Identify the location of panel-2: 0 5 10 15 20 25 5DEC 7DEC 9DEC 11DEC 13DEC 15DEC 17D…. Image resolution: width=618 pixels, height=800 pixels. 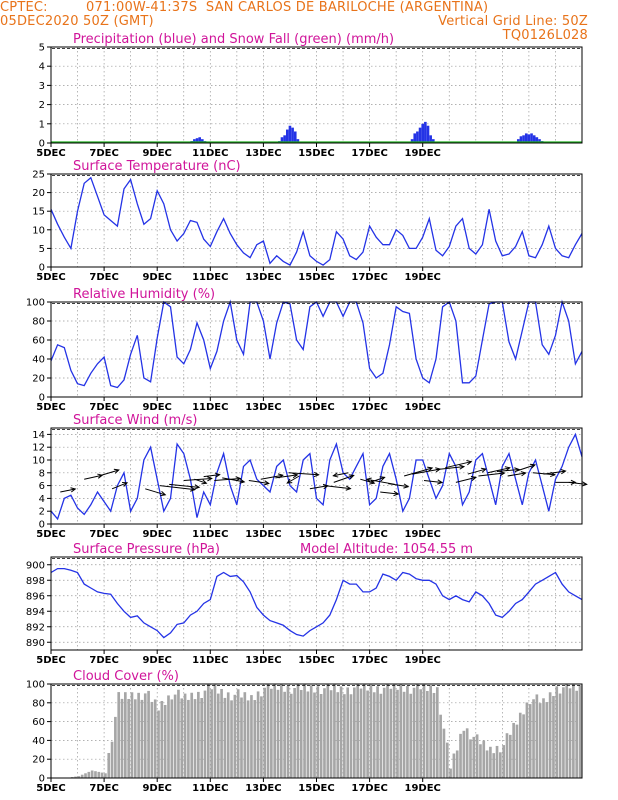
(307, 221).